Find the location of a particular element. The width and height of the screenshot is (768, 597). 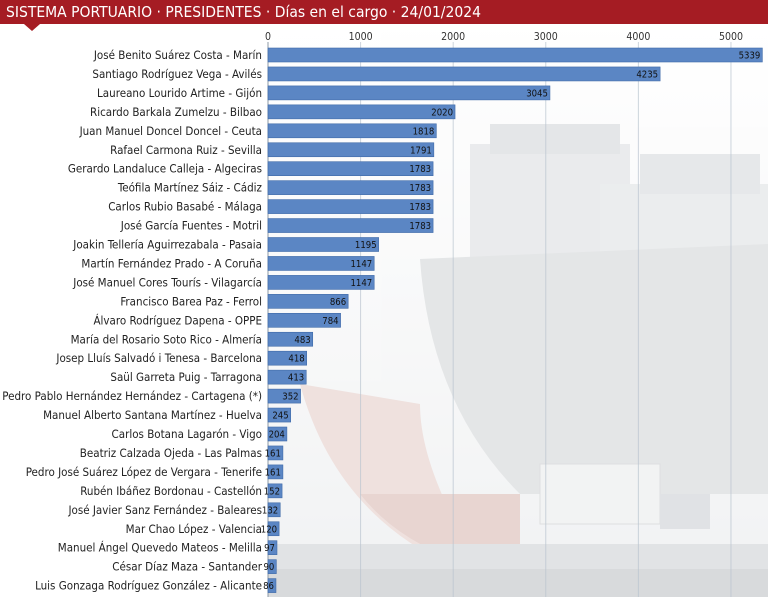

x-axis-ticks: 0 1000 2000 3000 4000 5000 is located at coordinates (504, 37).